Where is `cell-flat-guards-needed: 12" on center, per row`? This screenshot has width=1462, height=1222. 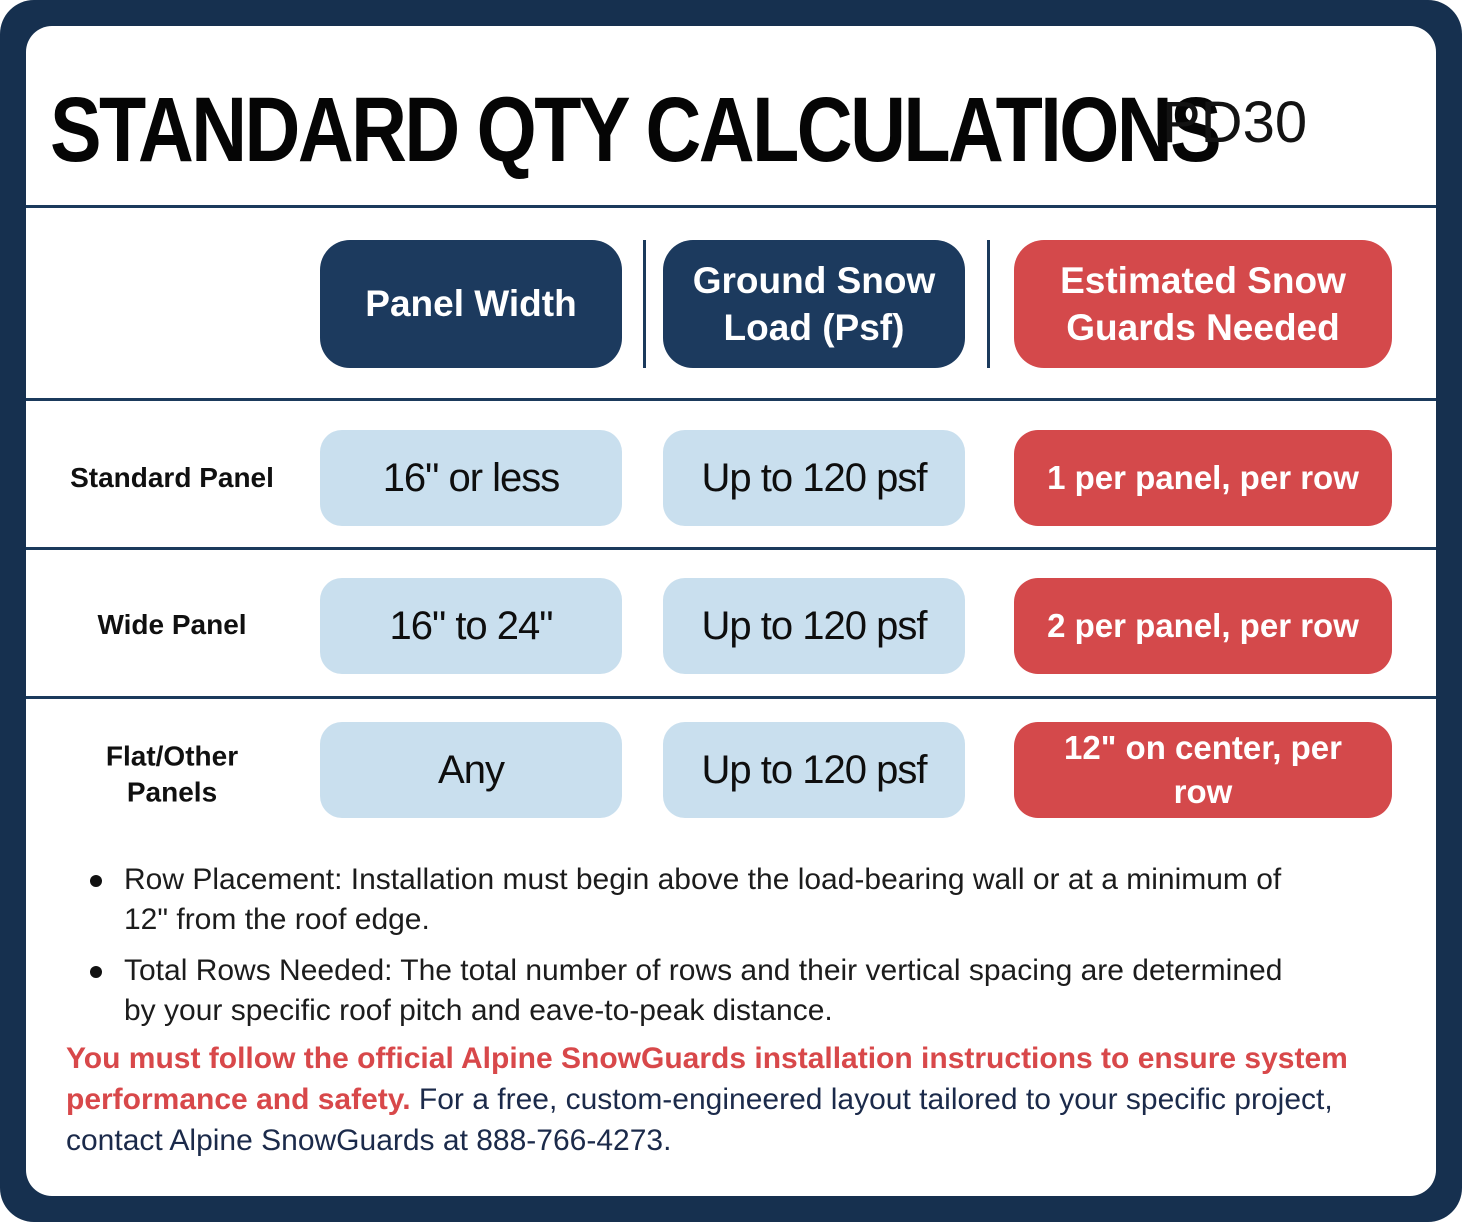 cell-flat-guards-needed: 12" on center, per row is located at coordinates (1203, 770).